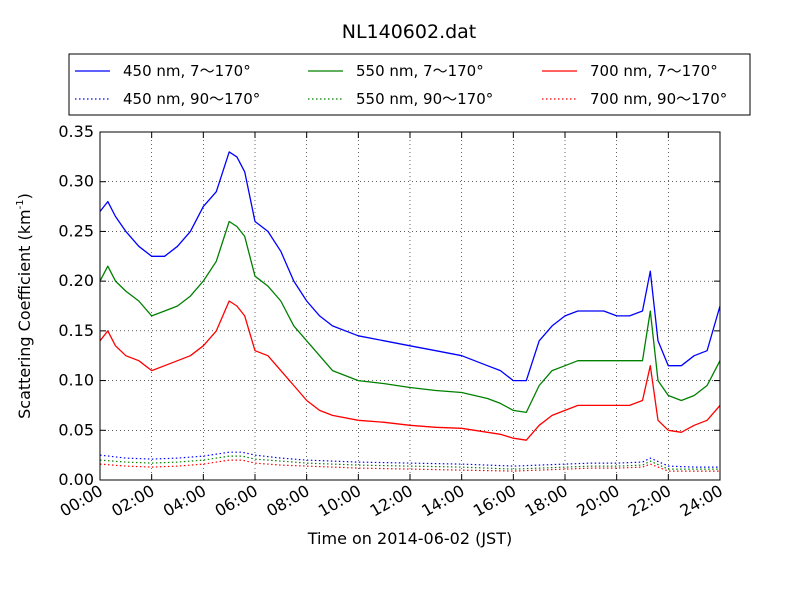  What do you see at coordinates (24, 196) in the screenshot?
I see `y-axis-label-close: )` at bounding box center [24, 196].